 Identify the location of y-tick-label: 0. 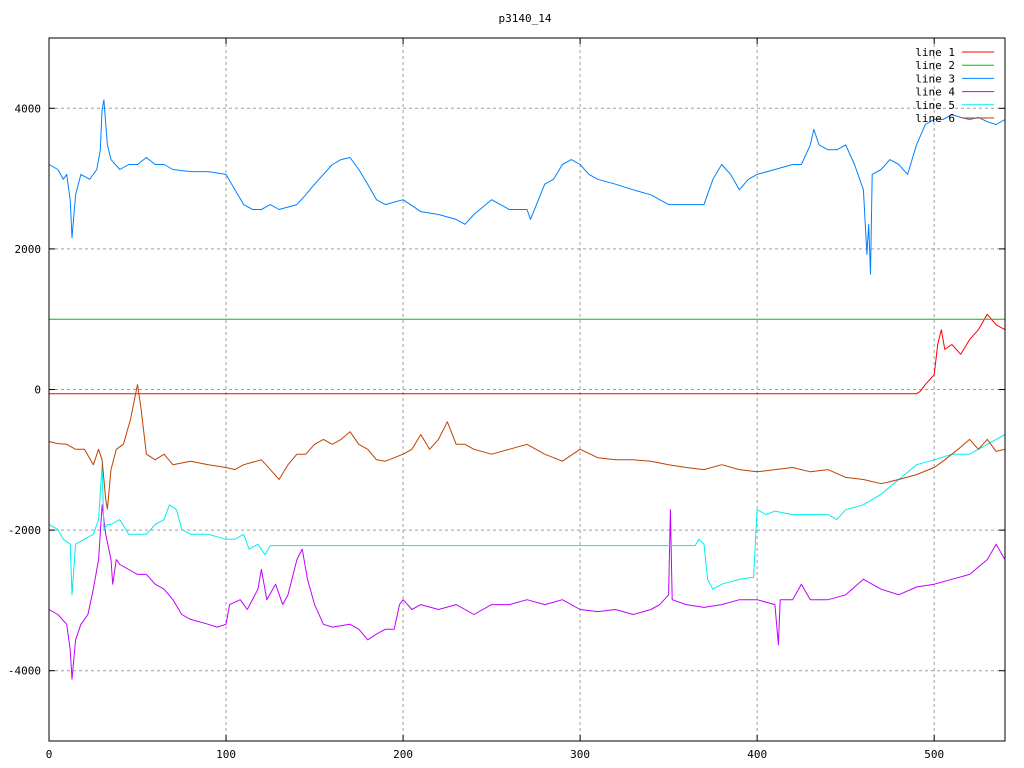
(37, 390).